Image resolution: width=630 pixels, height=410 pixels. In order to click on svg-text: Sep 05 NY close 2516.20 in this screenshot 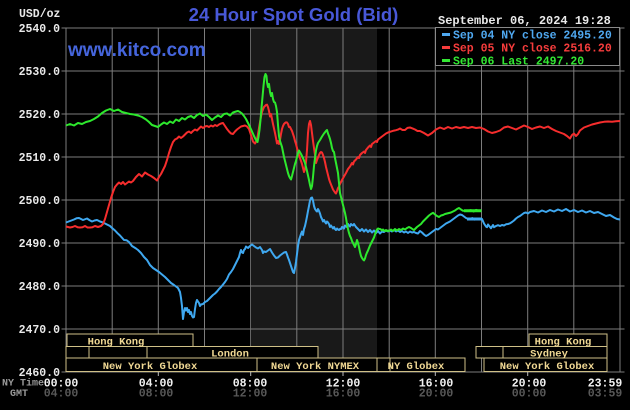, I will do `click(532, 49)`.